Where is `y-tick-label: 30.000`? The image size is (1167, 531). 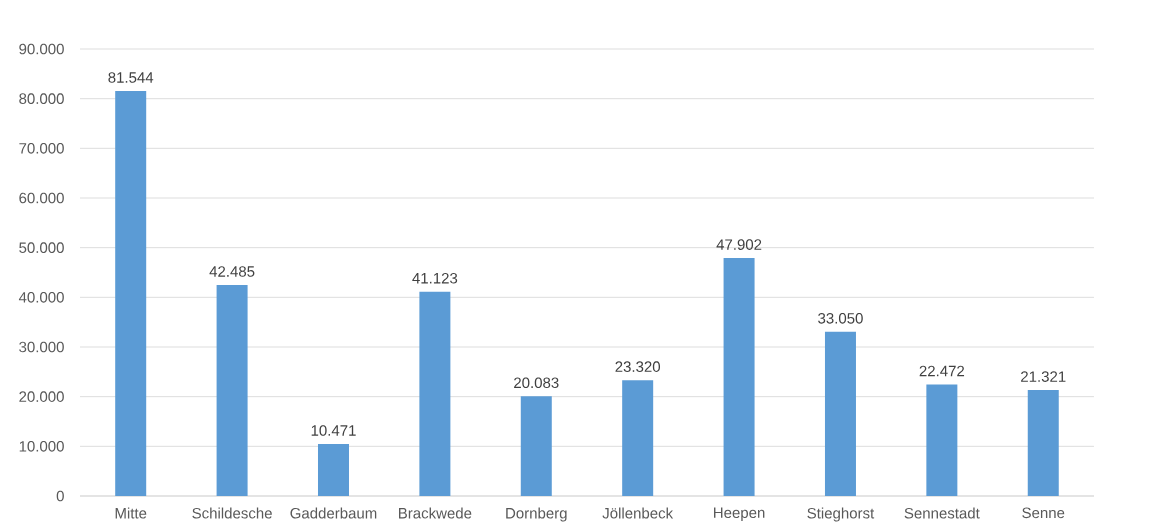 y-tick-label: 30.000 is located at coordinates (41, 347).